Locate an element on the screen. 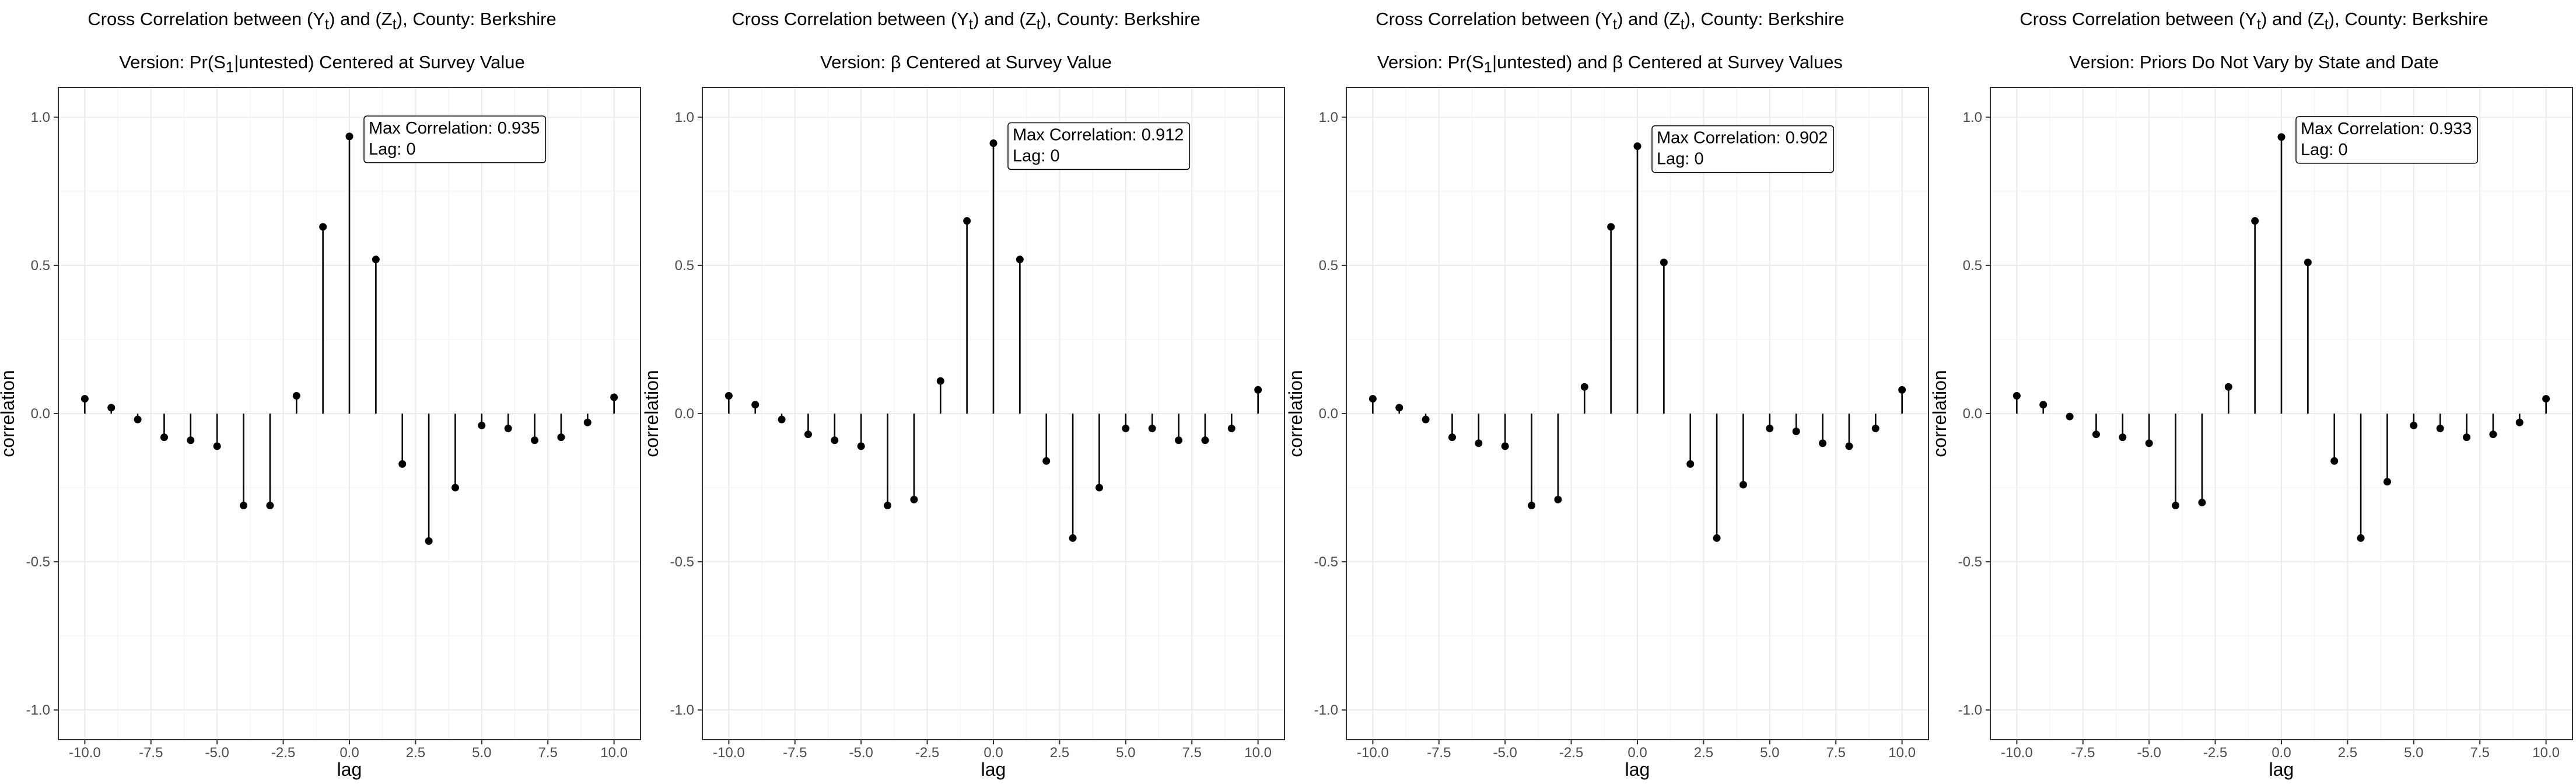  annotation-box is located at coordinates (2387, 140).